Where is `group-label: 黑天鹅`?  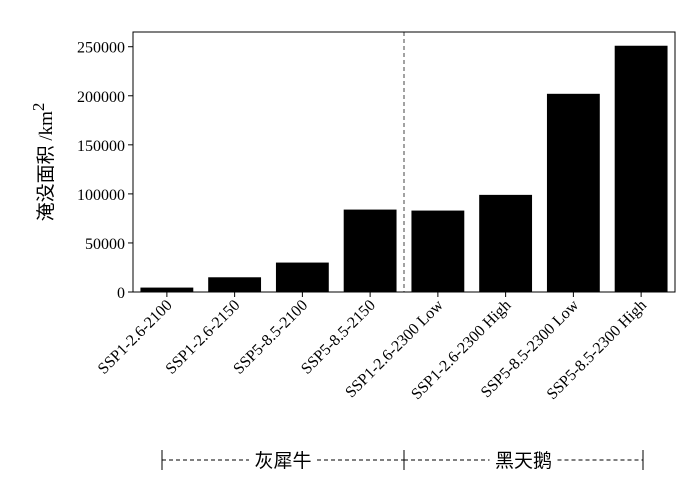
group-label: 黑天鹅 is located at coordinates (523, 461).